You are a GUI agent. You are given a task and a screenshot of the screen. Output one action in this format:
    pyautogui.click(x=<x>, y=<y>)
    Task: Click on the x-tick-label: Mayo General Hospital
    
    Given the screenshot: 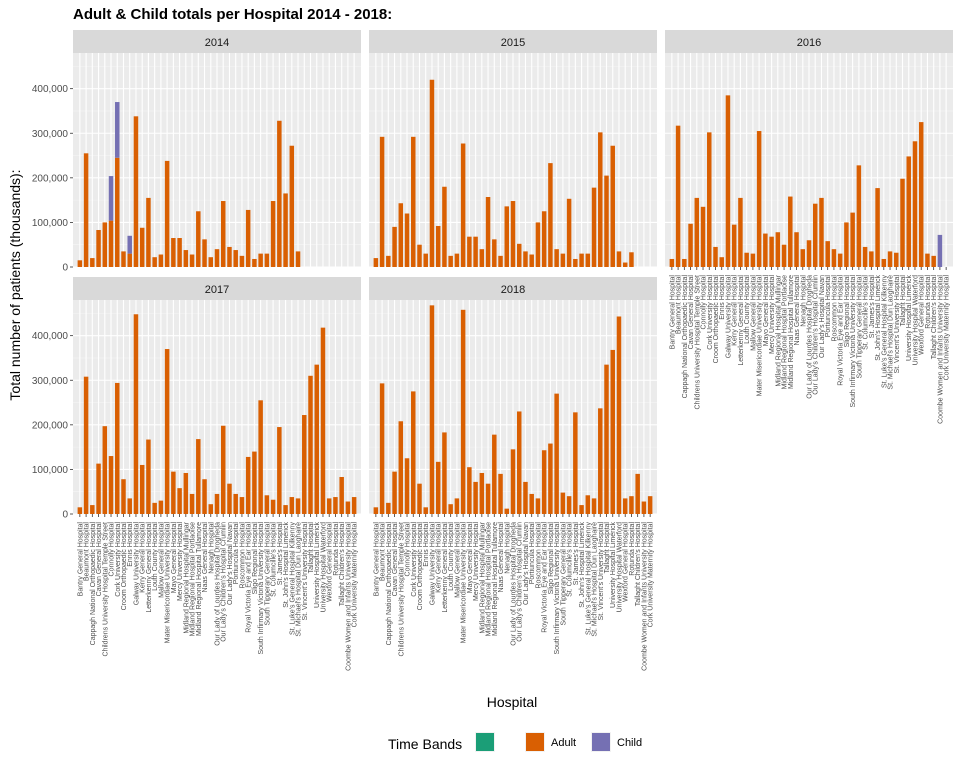 What is the action you would take?
    pyautogui.click(x=470, y=558)
    